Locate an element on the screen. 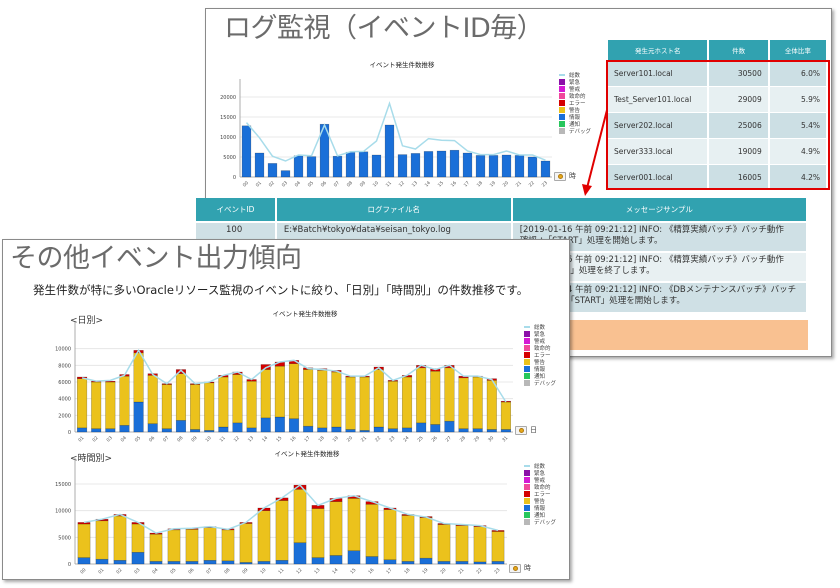  legend-item: 致命的 is located at coordinates (540, 487).